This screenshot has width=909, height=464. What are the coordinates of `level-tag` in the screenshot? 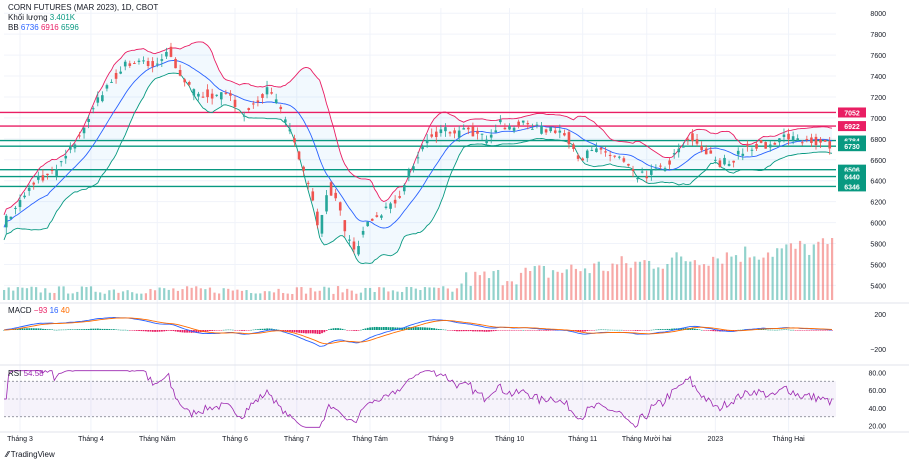 It's located at (852, 169).